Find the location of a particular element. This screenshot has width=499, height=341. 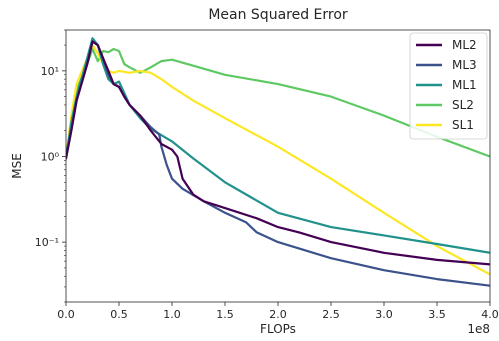

legend-label-sl1: SL1 is located at coordinates (463, 125).